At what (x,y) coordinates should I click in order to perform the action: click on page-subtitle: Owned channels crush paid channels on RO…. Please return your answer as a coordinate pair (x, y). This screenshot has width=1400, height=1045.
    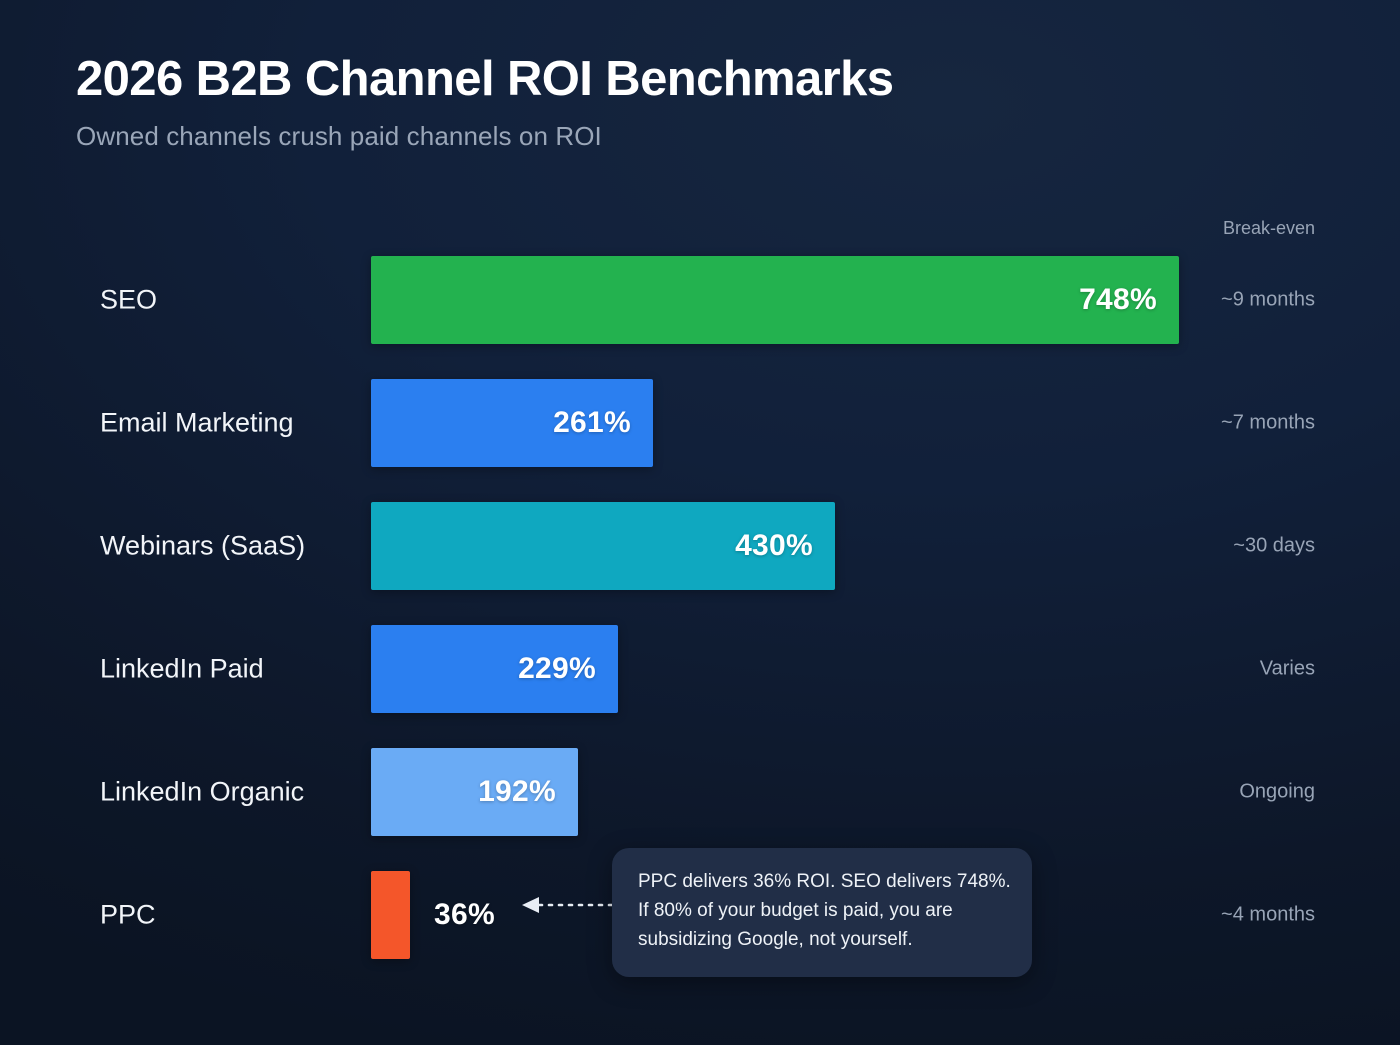
    Looking at the image, I should click on (339, 135).